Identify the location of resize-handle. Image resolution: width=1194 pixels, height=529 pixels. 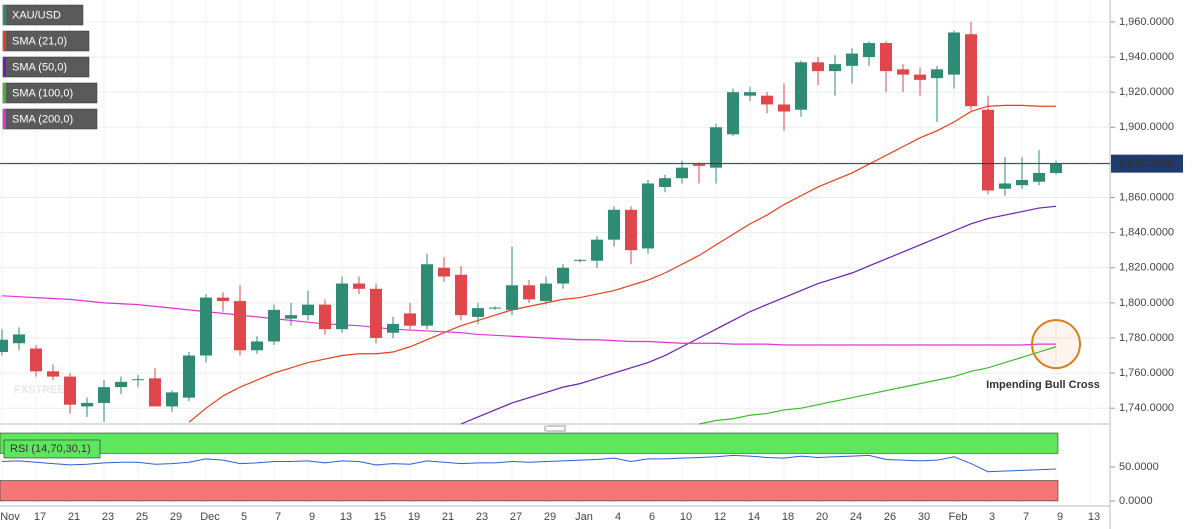
(555, 428).